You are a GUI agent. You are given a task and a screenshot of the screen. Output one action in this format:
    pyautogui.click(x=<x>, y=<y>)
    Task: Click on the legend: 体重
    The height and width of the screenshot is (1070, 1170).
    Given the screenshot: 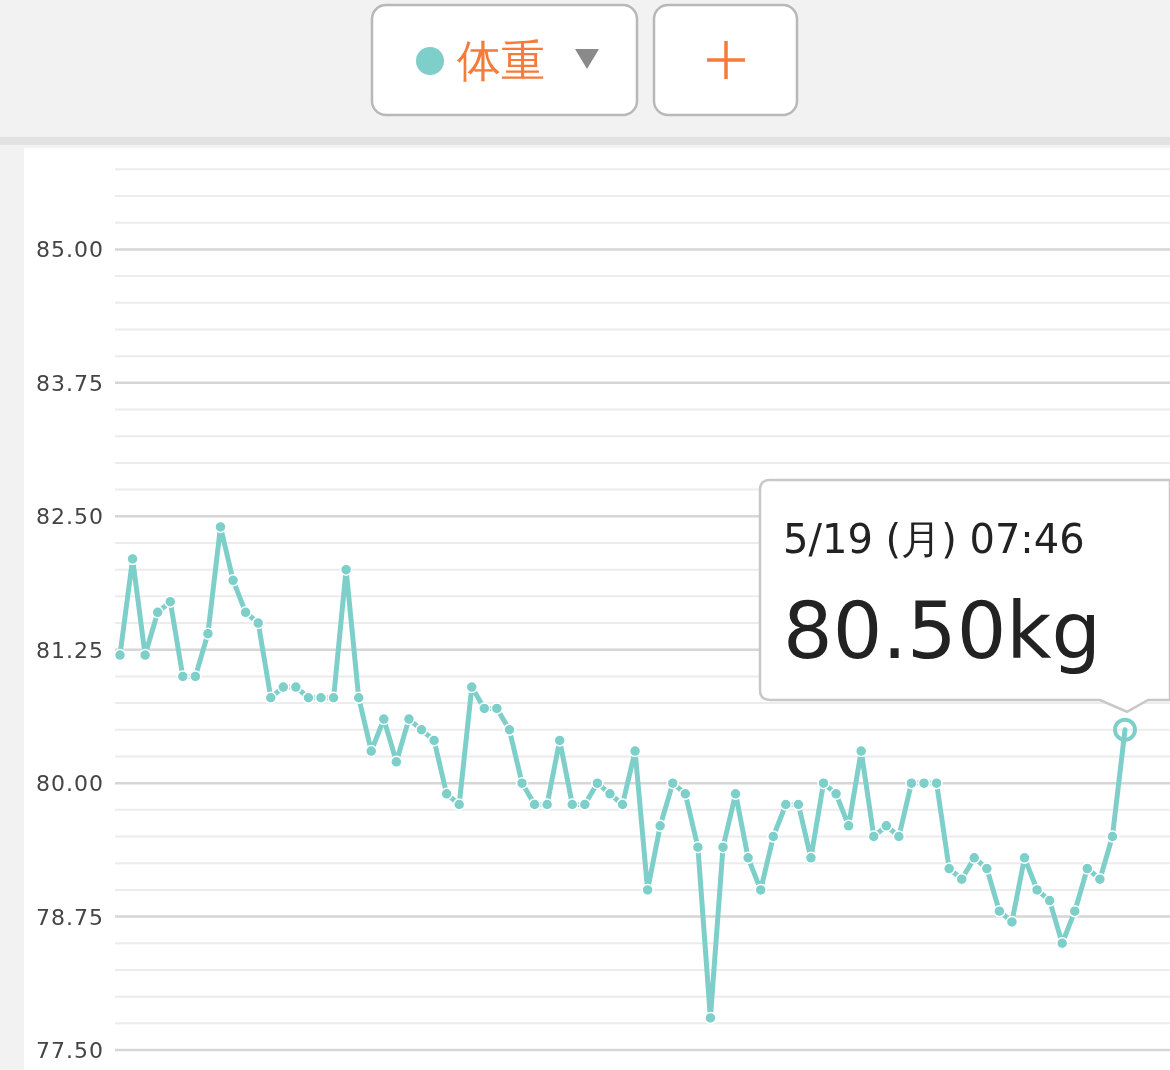 What is the action you would take?
    pyautogui.click(x=504, y=60)
    